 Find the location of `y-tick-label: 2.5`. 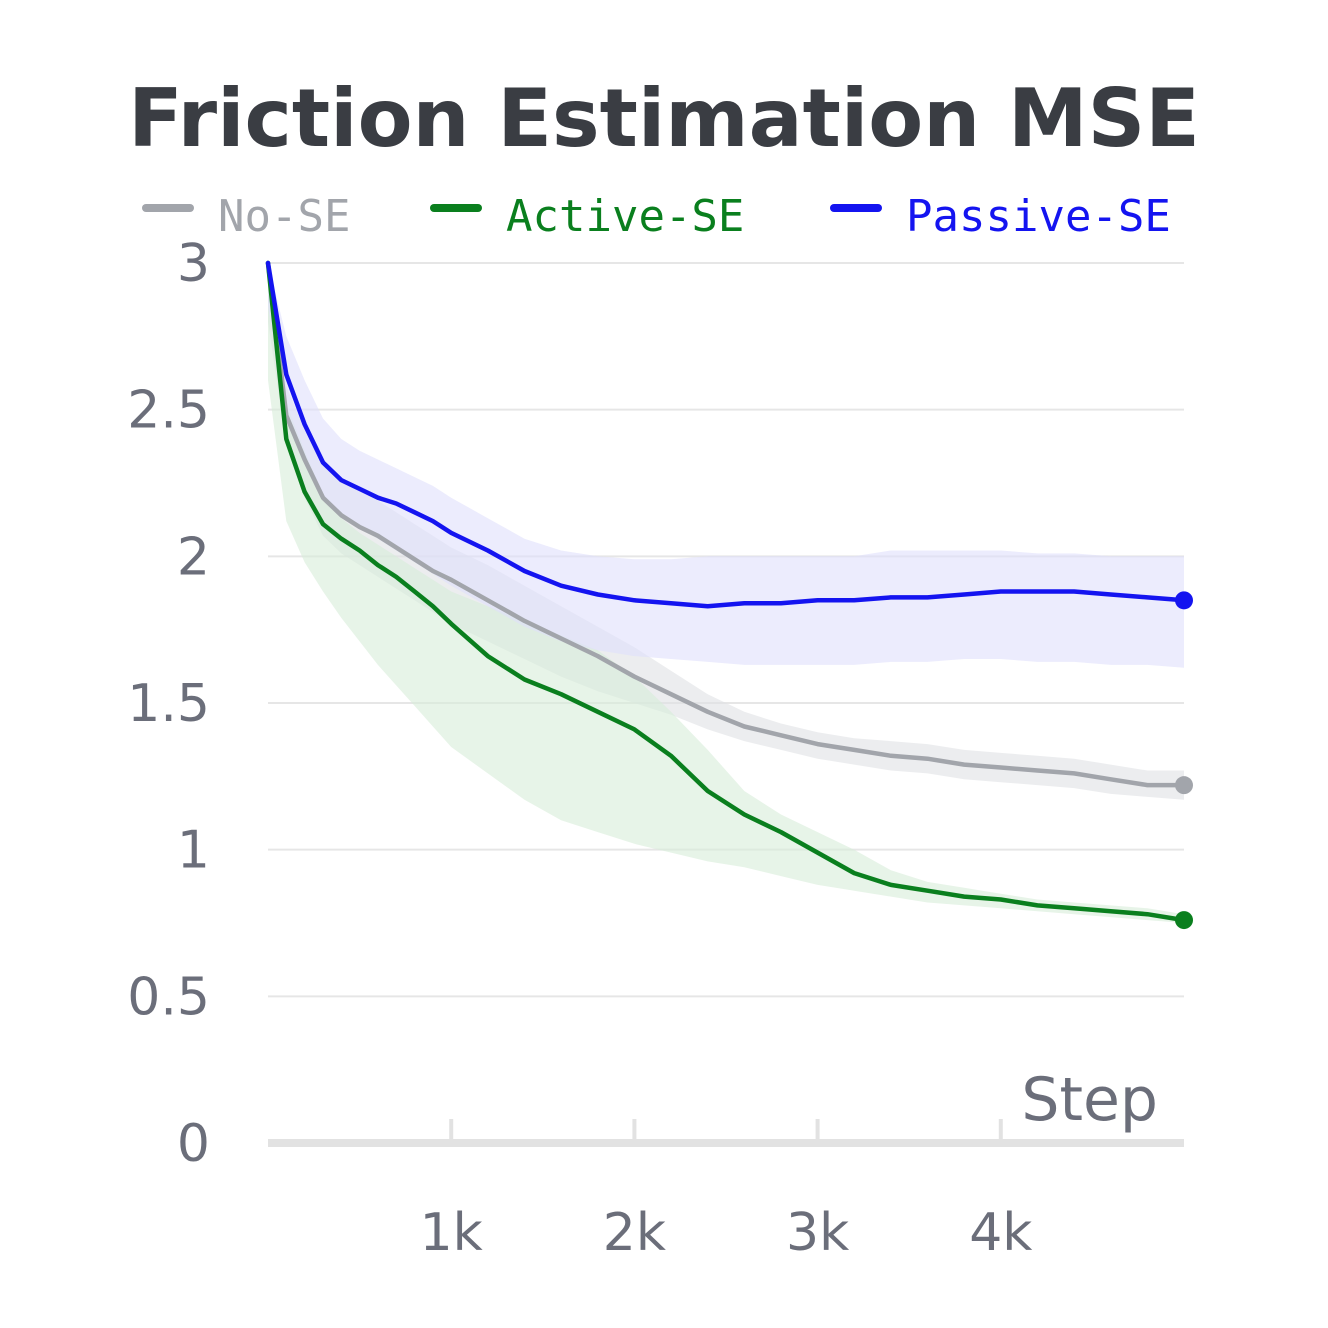

y-tick-label: 2.5 is located at coordinates (168, 411).